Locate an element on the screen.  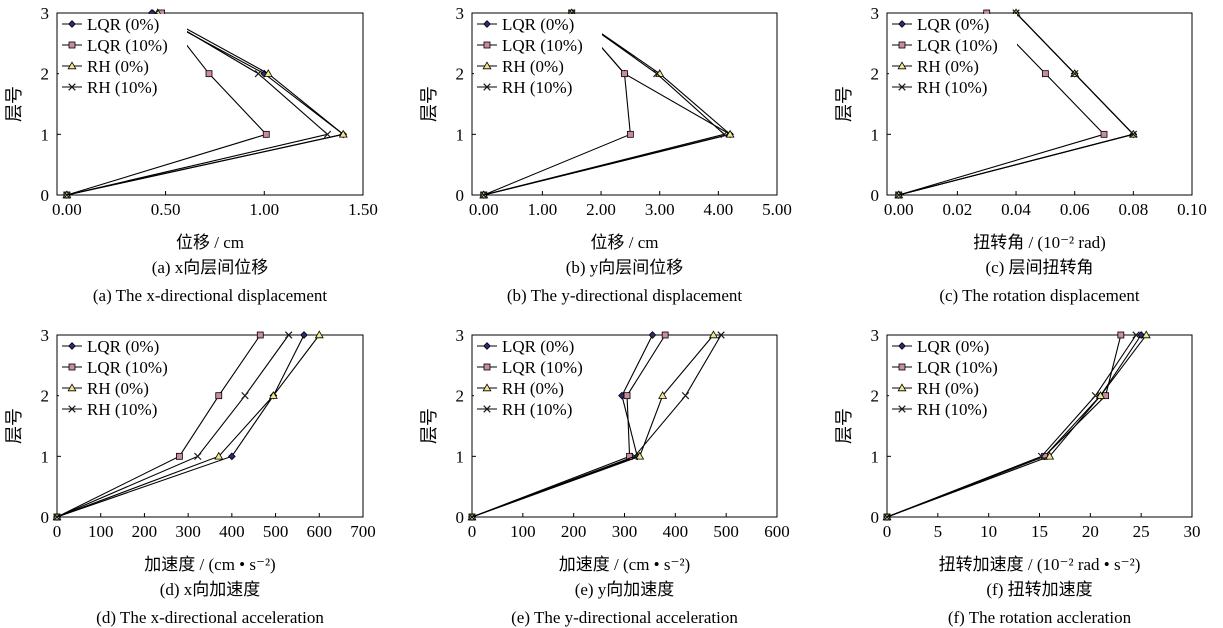
caption-cn: (e) y向加速度 is located at coordinates (625, 589).